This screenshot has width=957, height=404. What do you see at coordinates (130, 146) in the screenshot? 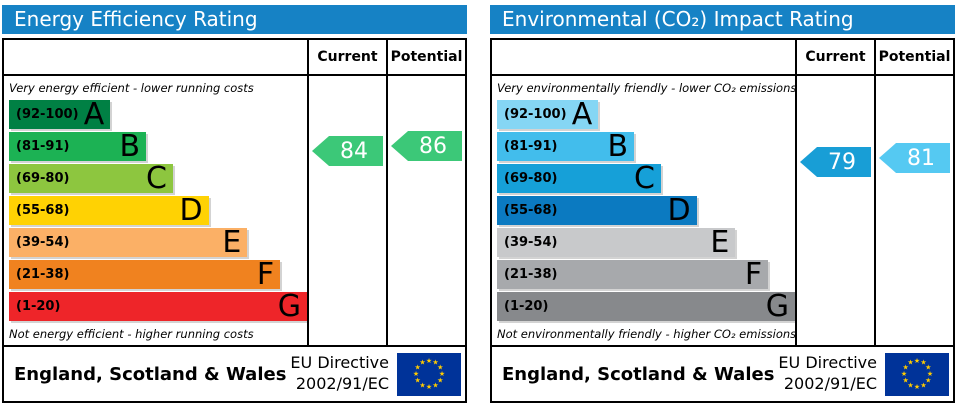
I see `band-letter: B` at bounding box center [130, 146].